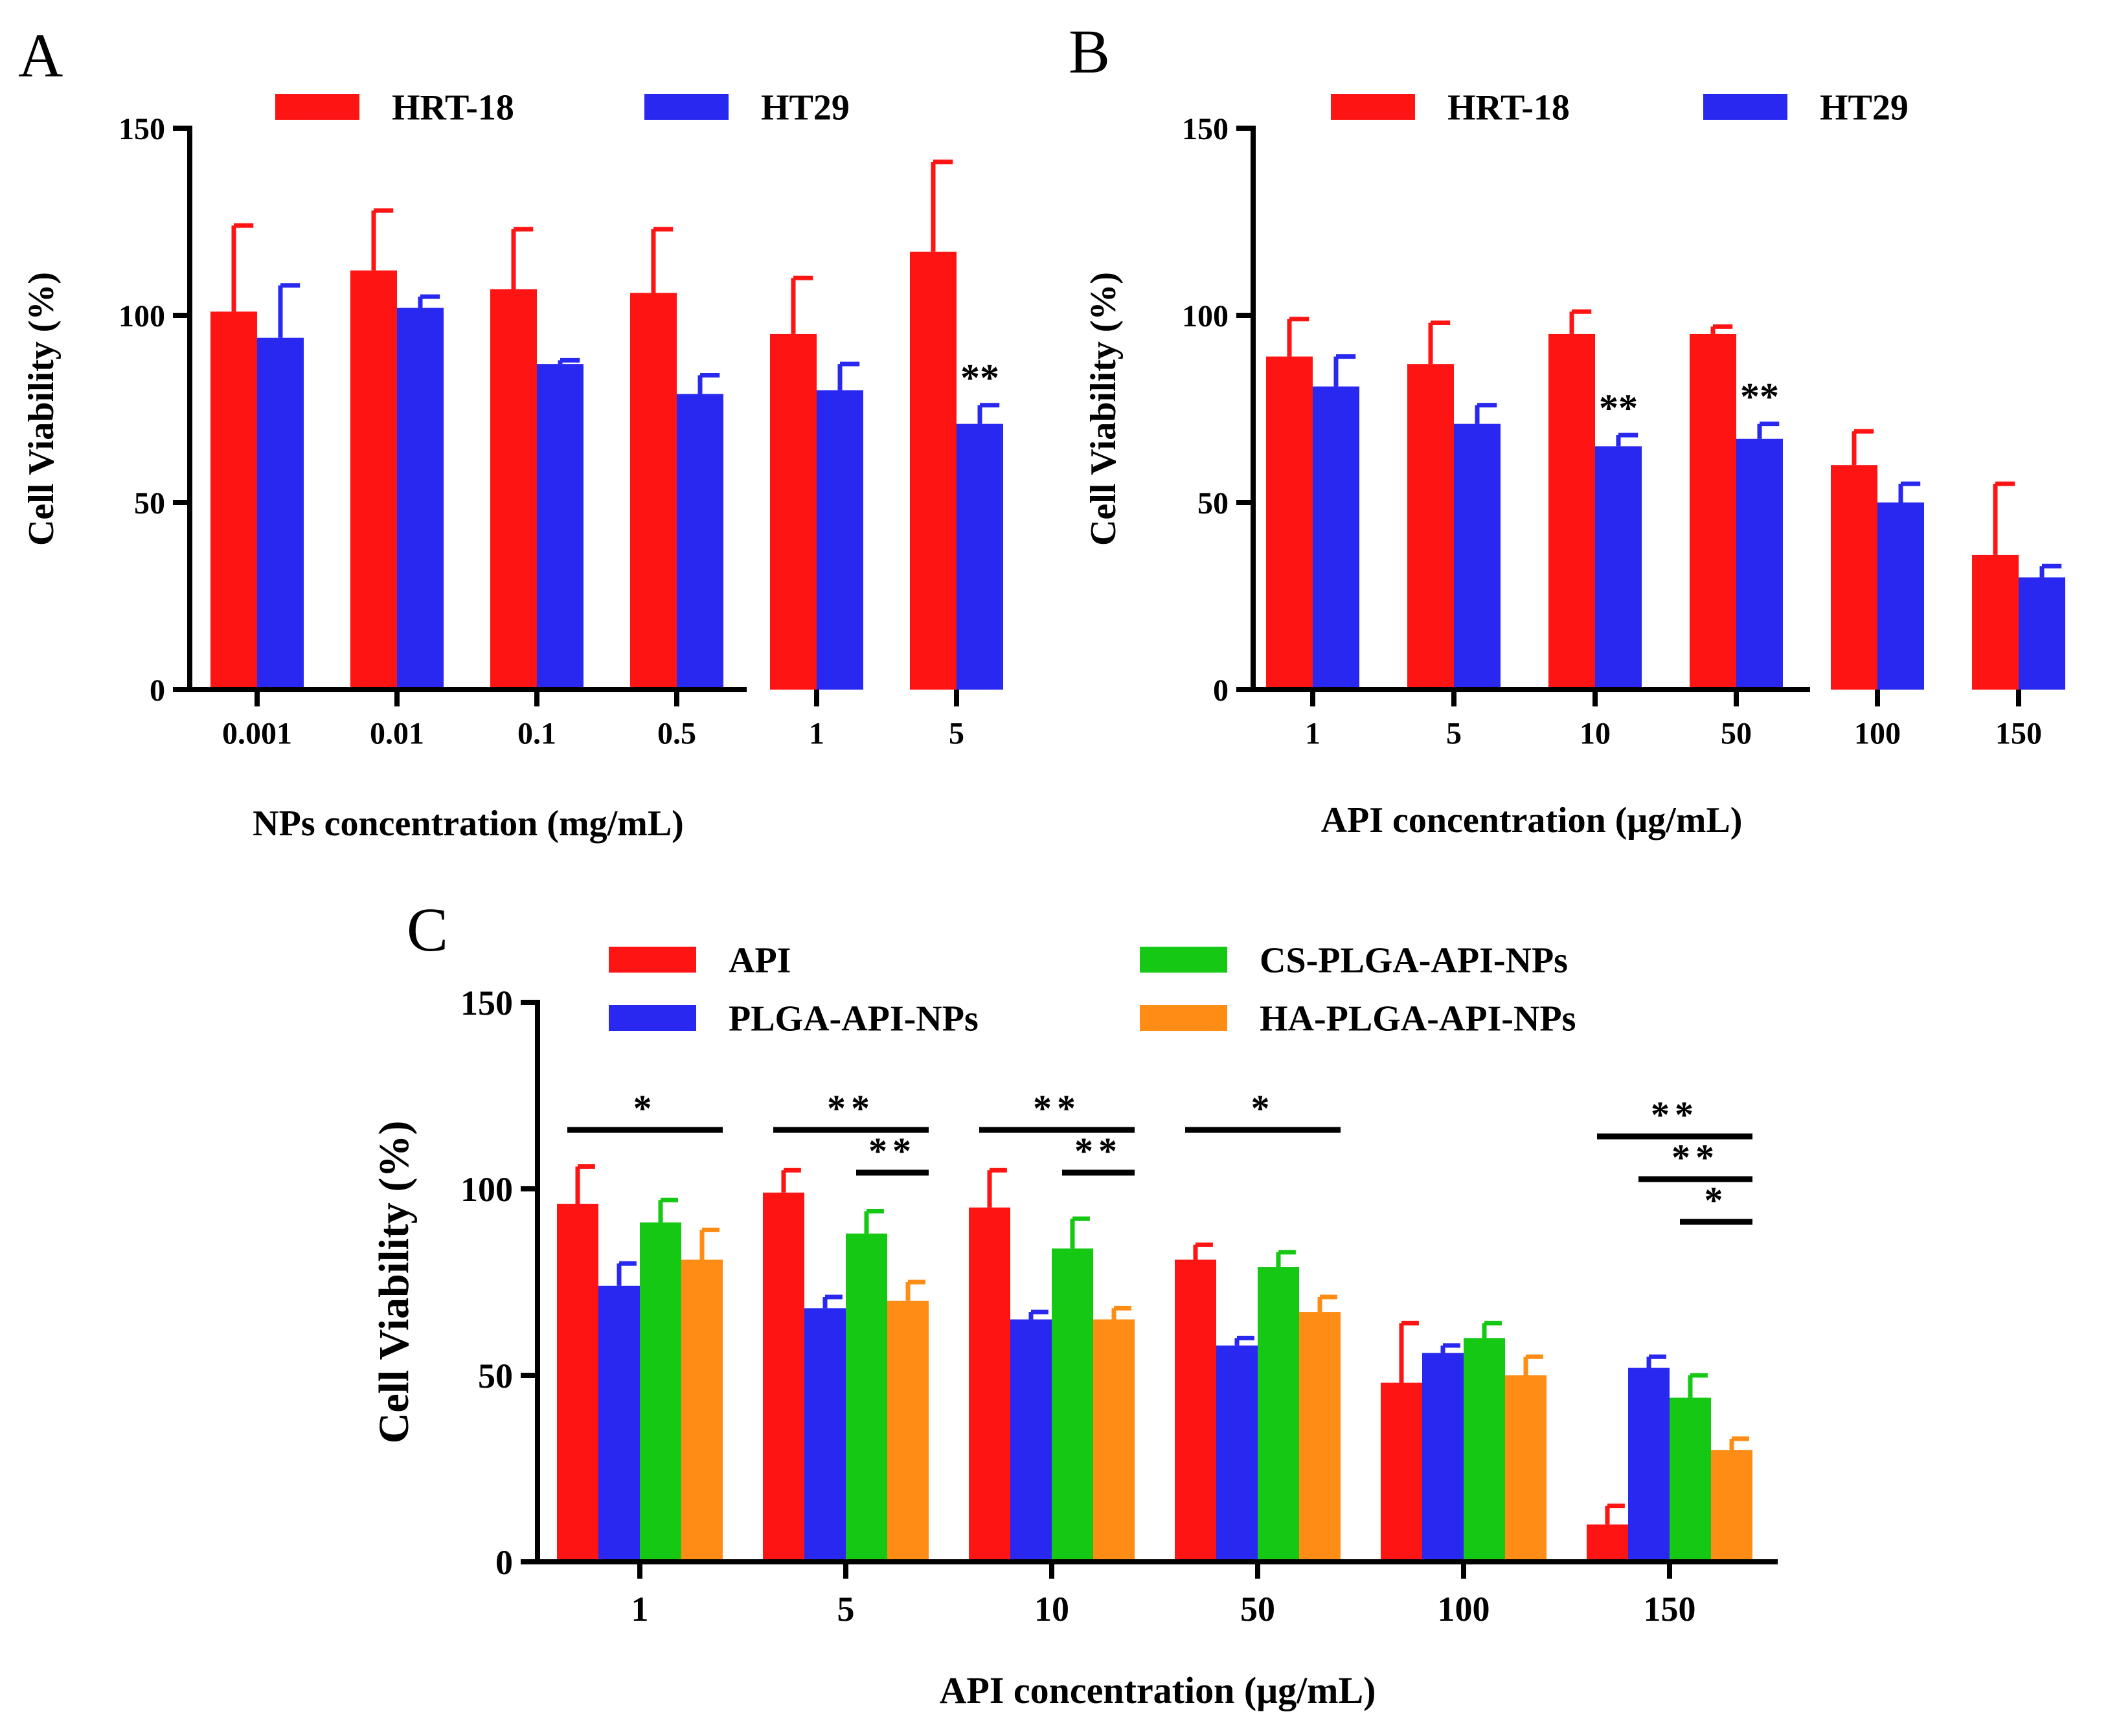  Describe the element at coordinates (1759, 397) in the screenshot. I see `panel-b-significance-mark-1: **` at that location.